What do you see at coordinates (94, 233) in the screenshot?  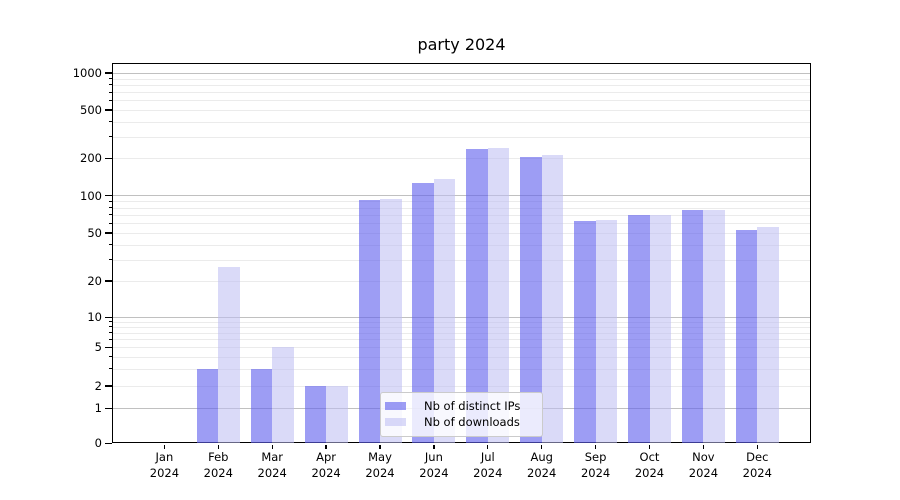 I see `y-tick-label: 50` at bounding box center [94, 233].